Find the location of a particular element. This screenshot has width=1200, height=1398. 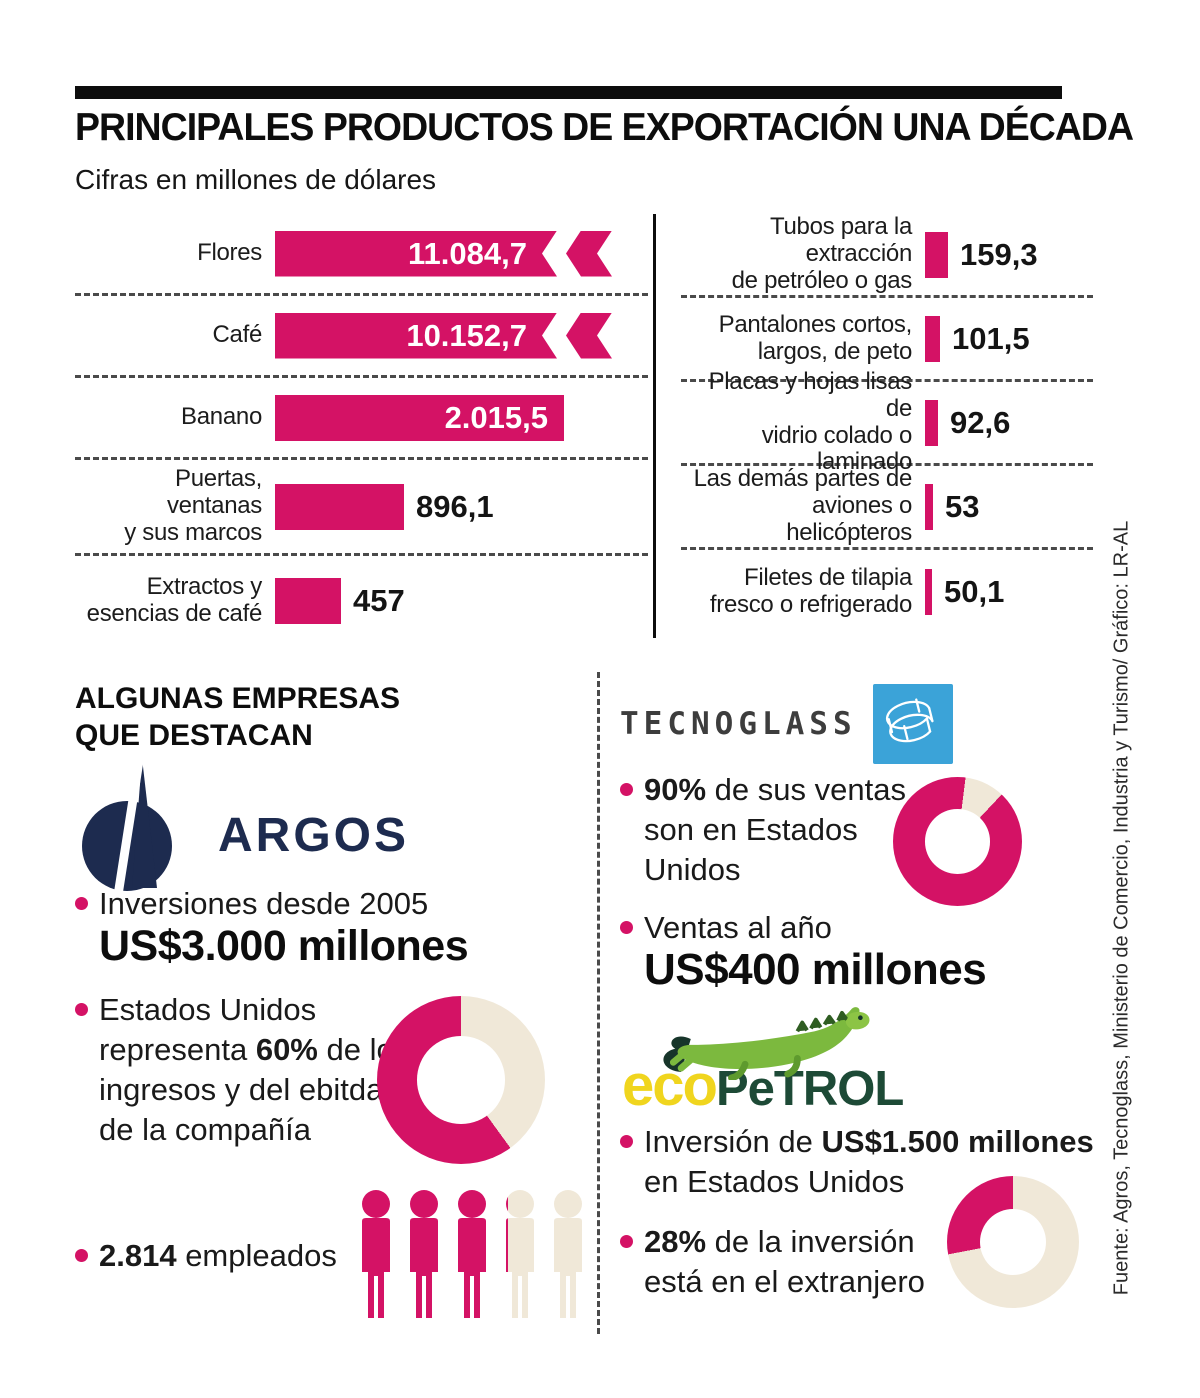

bar-zone: 92,6 is located at coordinates (1009, 422).